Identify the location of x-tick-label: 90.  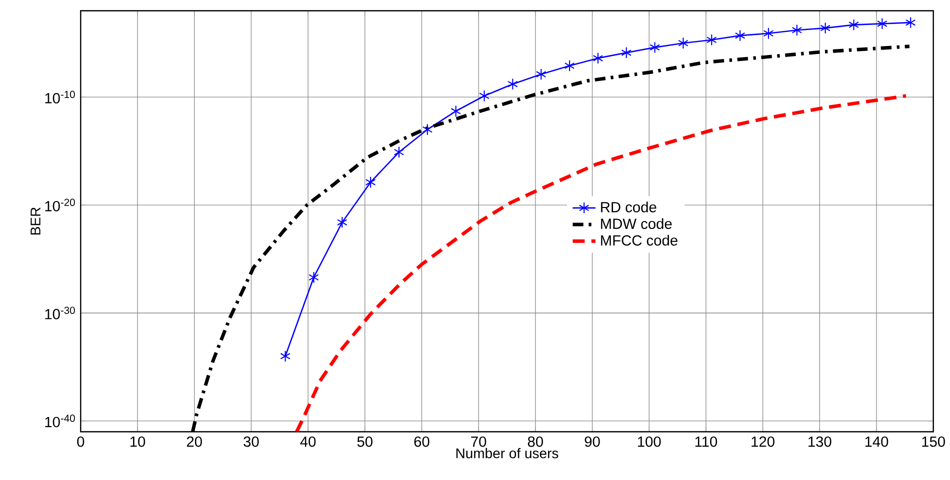
(592, 441).